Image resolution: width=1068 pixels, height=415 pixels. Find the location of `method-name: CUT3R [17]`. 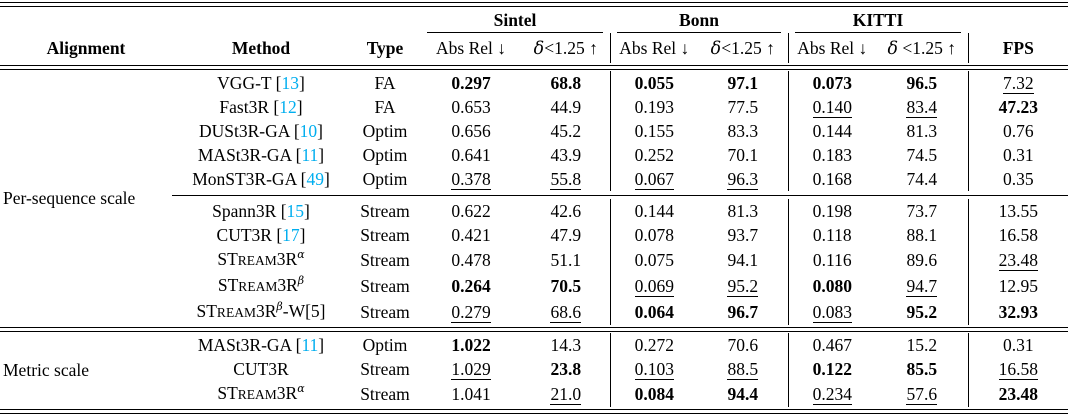

method-name: CUT3R [17] is located at coordinates (261, 235).